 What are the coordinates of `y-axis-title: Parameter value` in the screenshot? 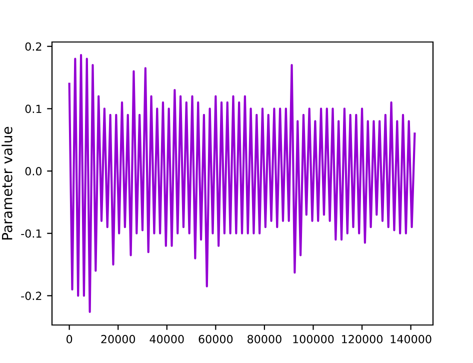 It's located at (7, 183).